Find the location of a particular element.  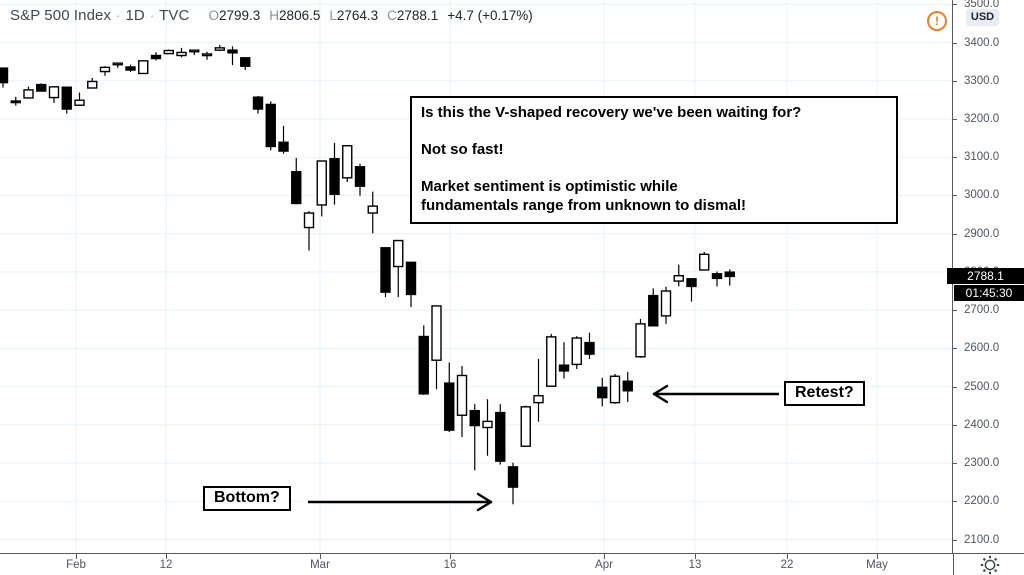

gear-icon is located at coordinates (990, 564).